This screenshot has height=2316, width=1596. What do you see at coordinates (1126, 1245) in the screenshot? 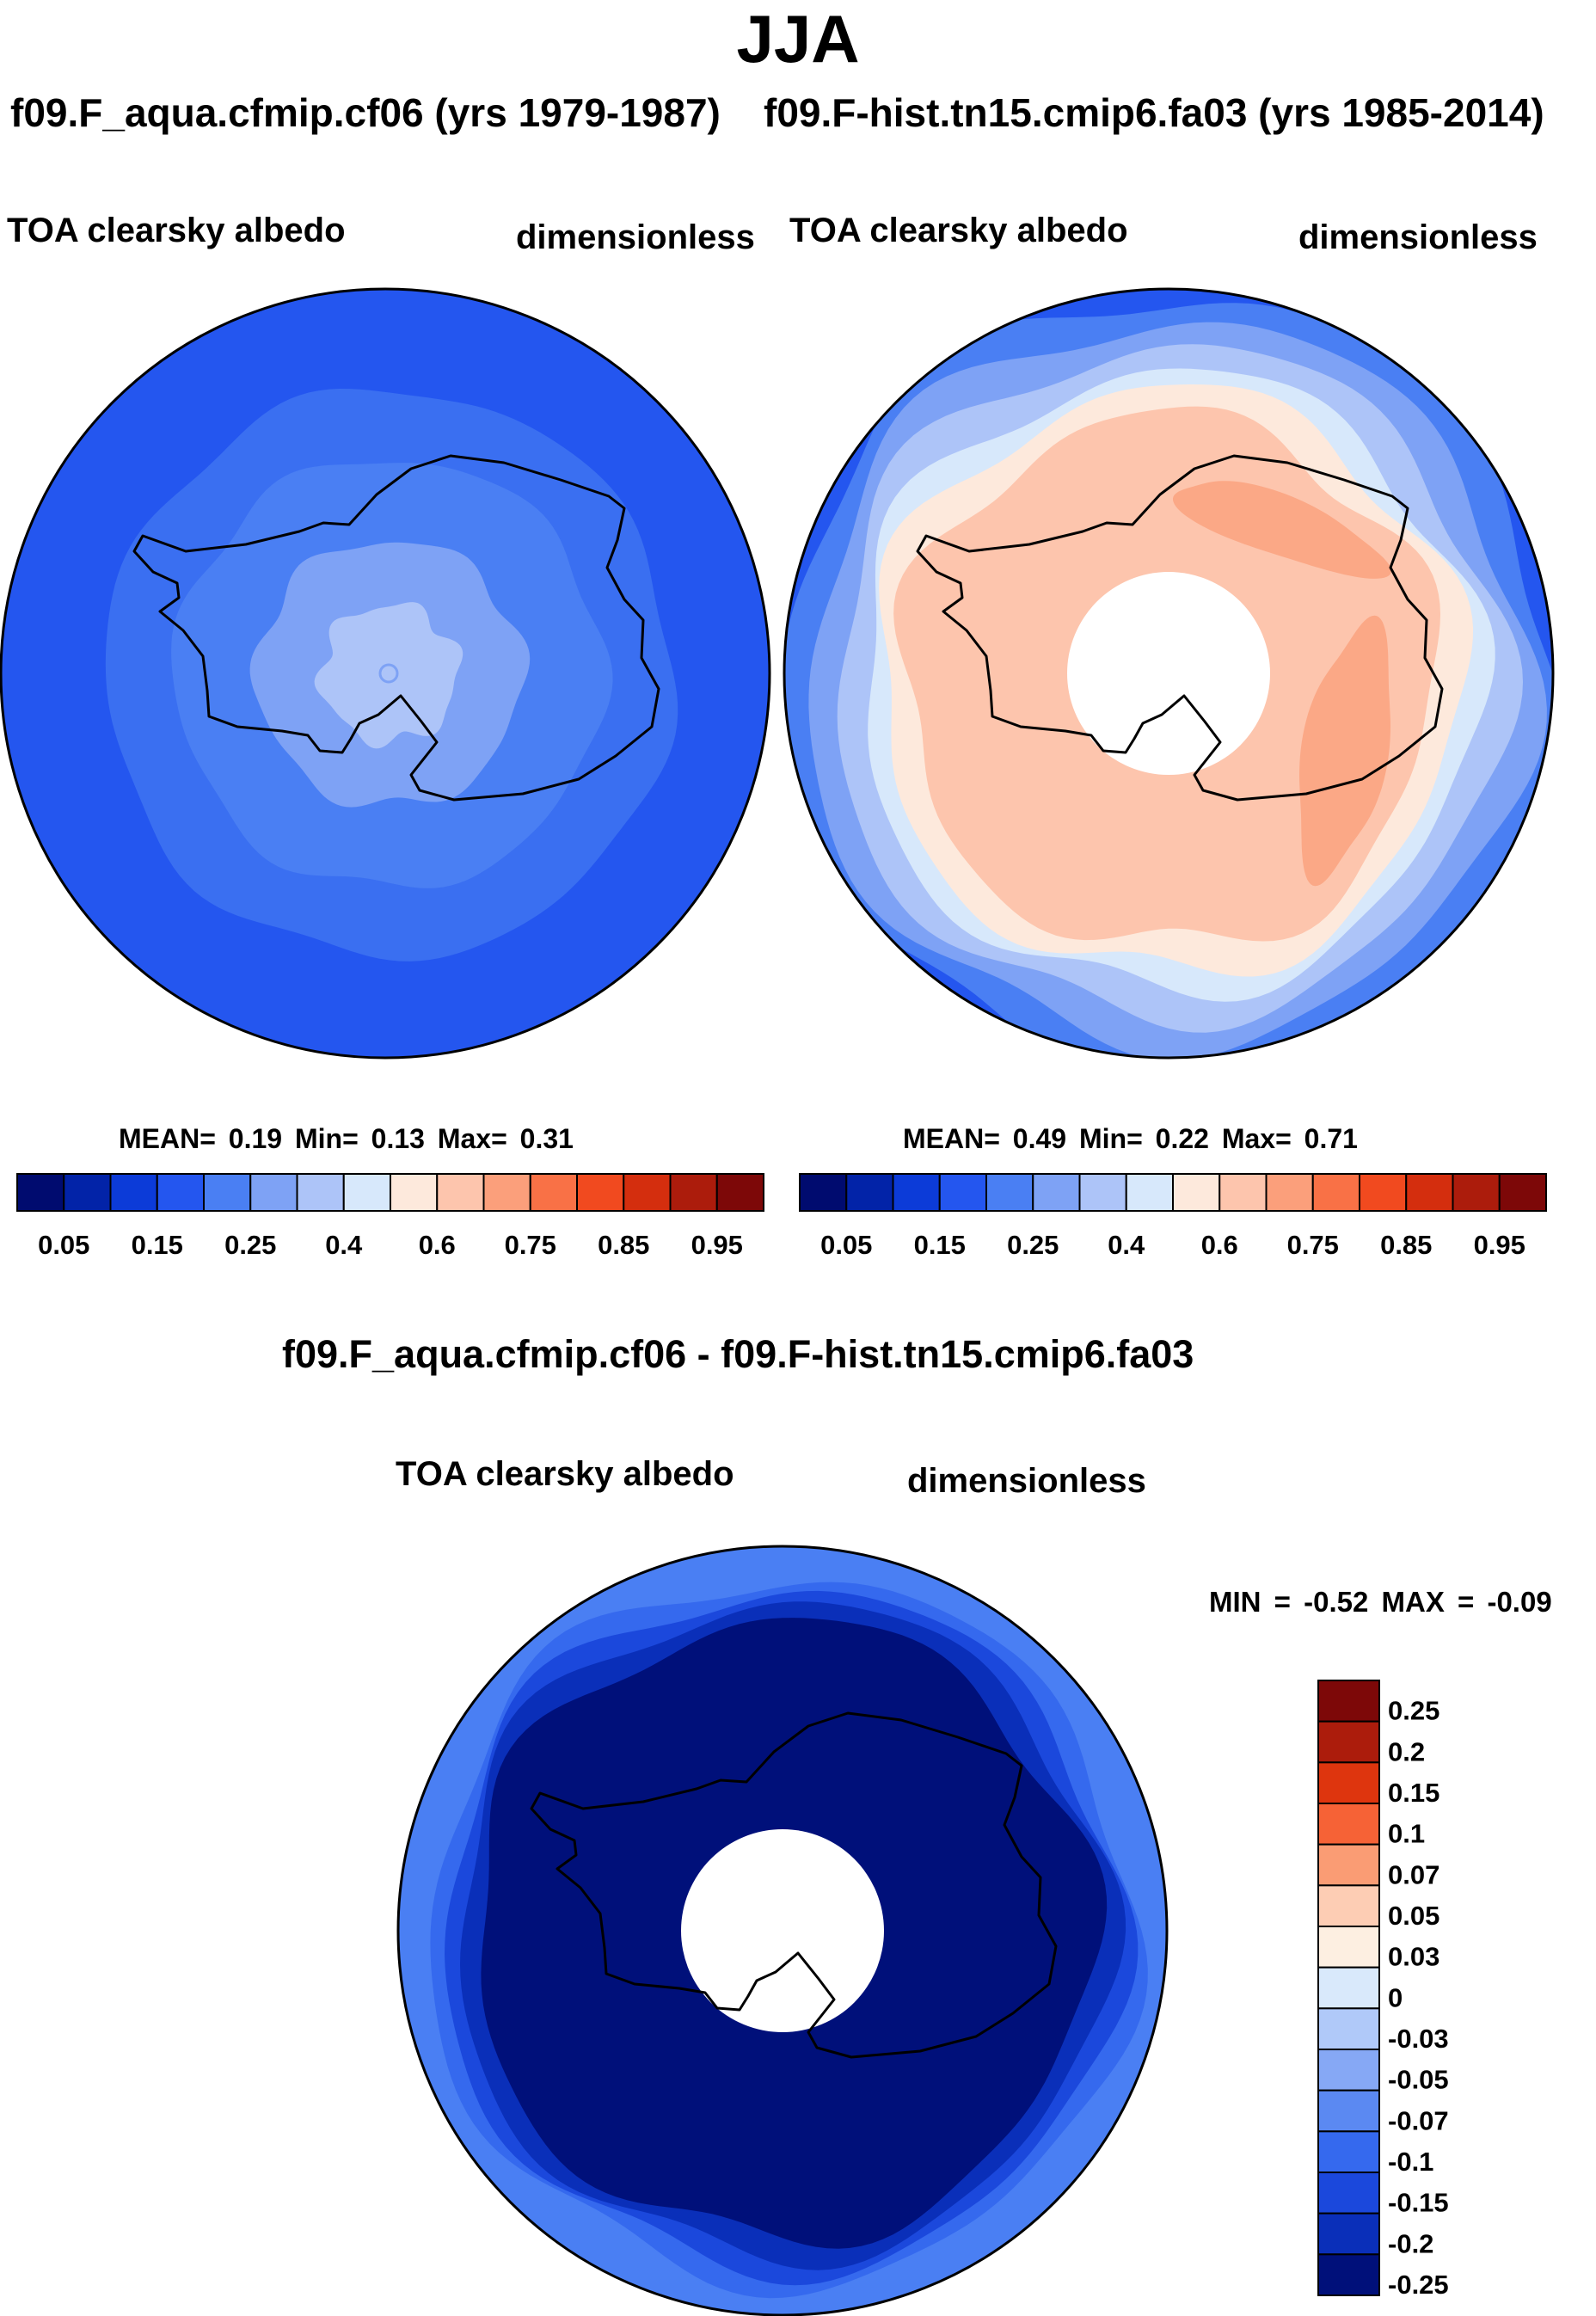
I see `panel2-colorbar-tick-label-3: 0.4` at bounding box center [1126, 1245].